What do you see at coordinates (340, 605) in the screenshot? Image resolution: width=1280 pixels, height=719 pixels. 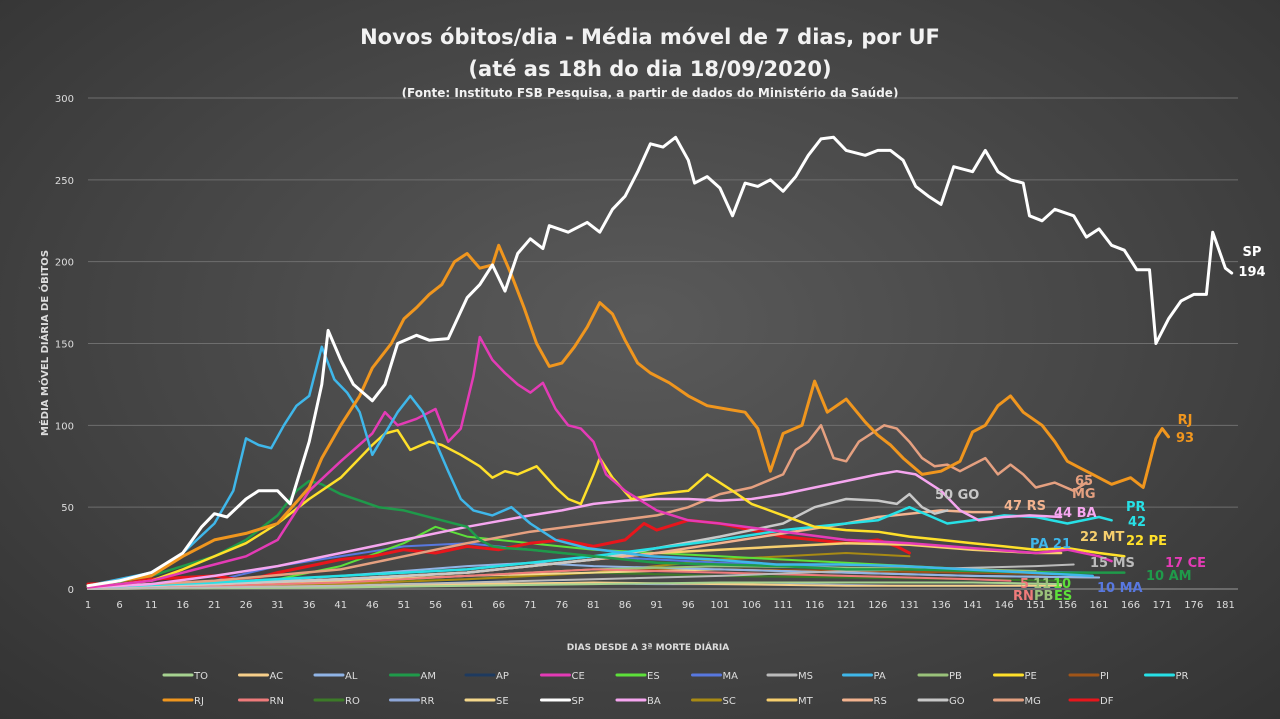 I see `x-tick-label: 41` at bounding box center [340, 605].